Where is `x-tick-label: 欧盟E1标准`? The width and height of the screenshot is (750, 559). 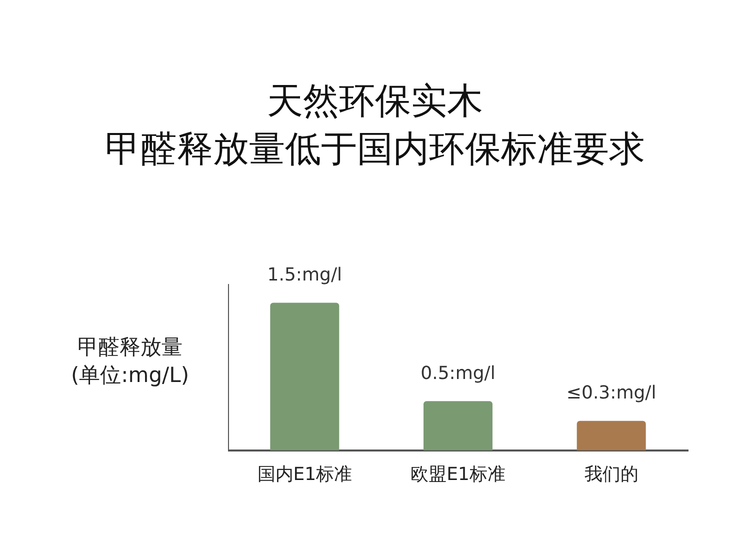
x-tick-label: 欧盟E1标准 is located at coordinates (458, 474).